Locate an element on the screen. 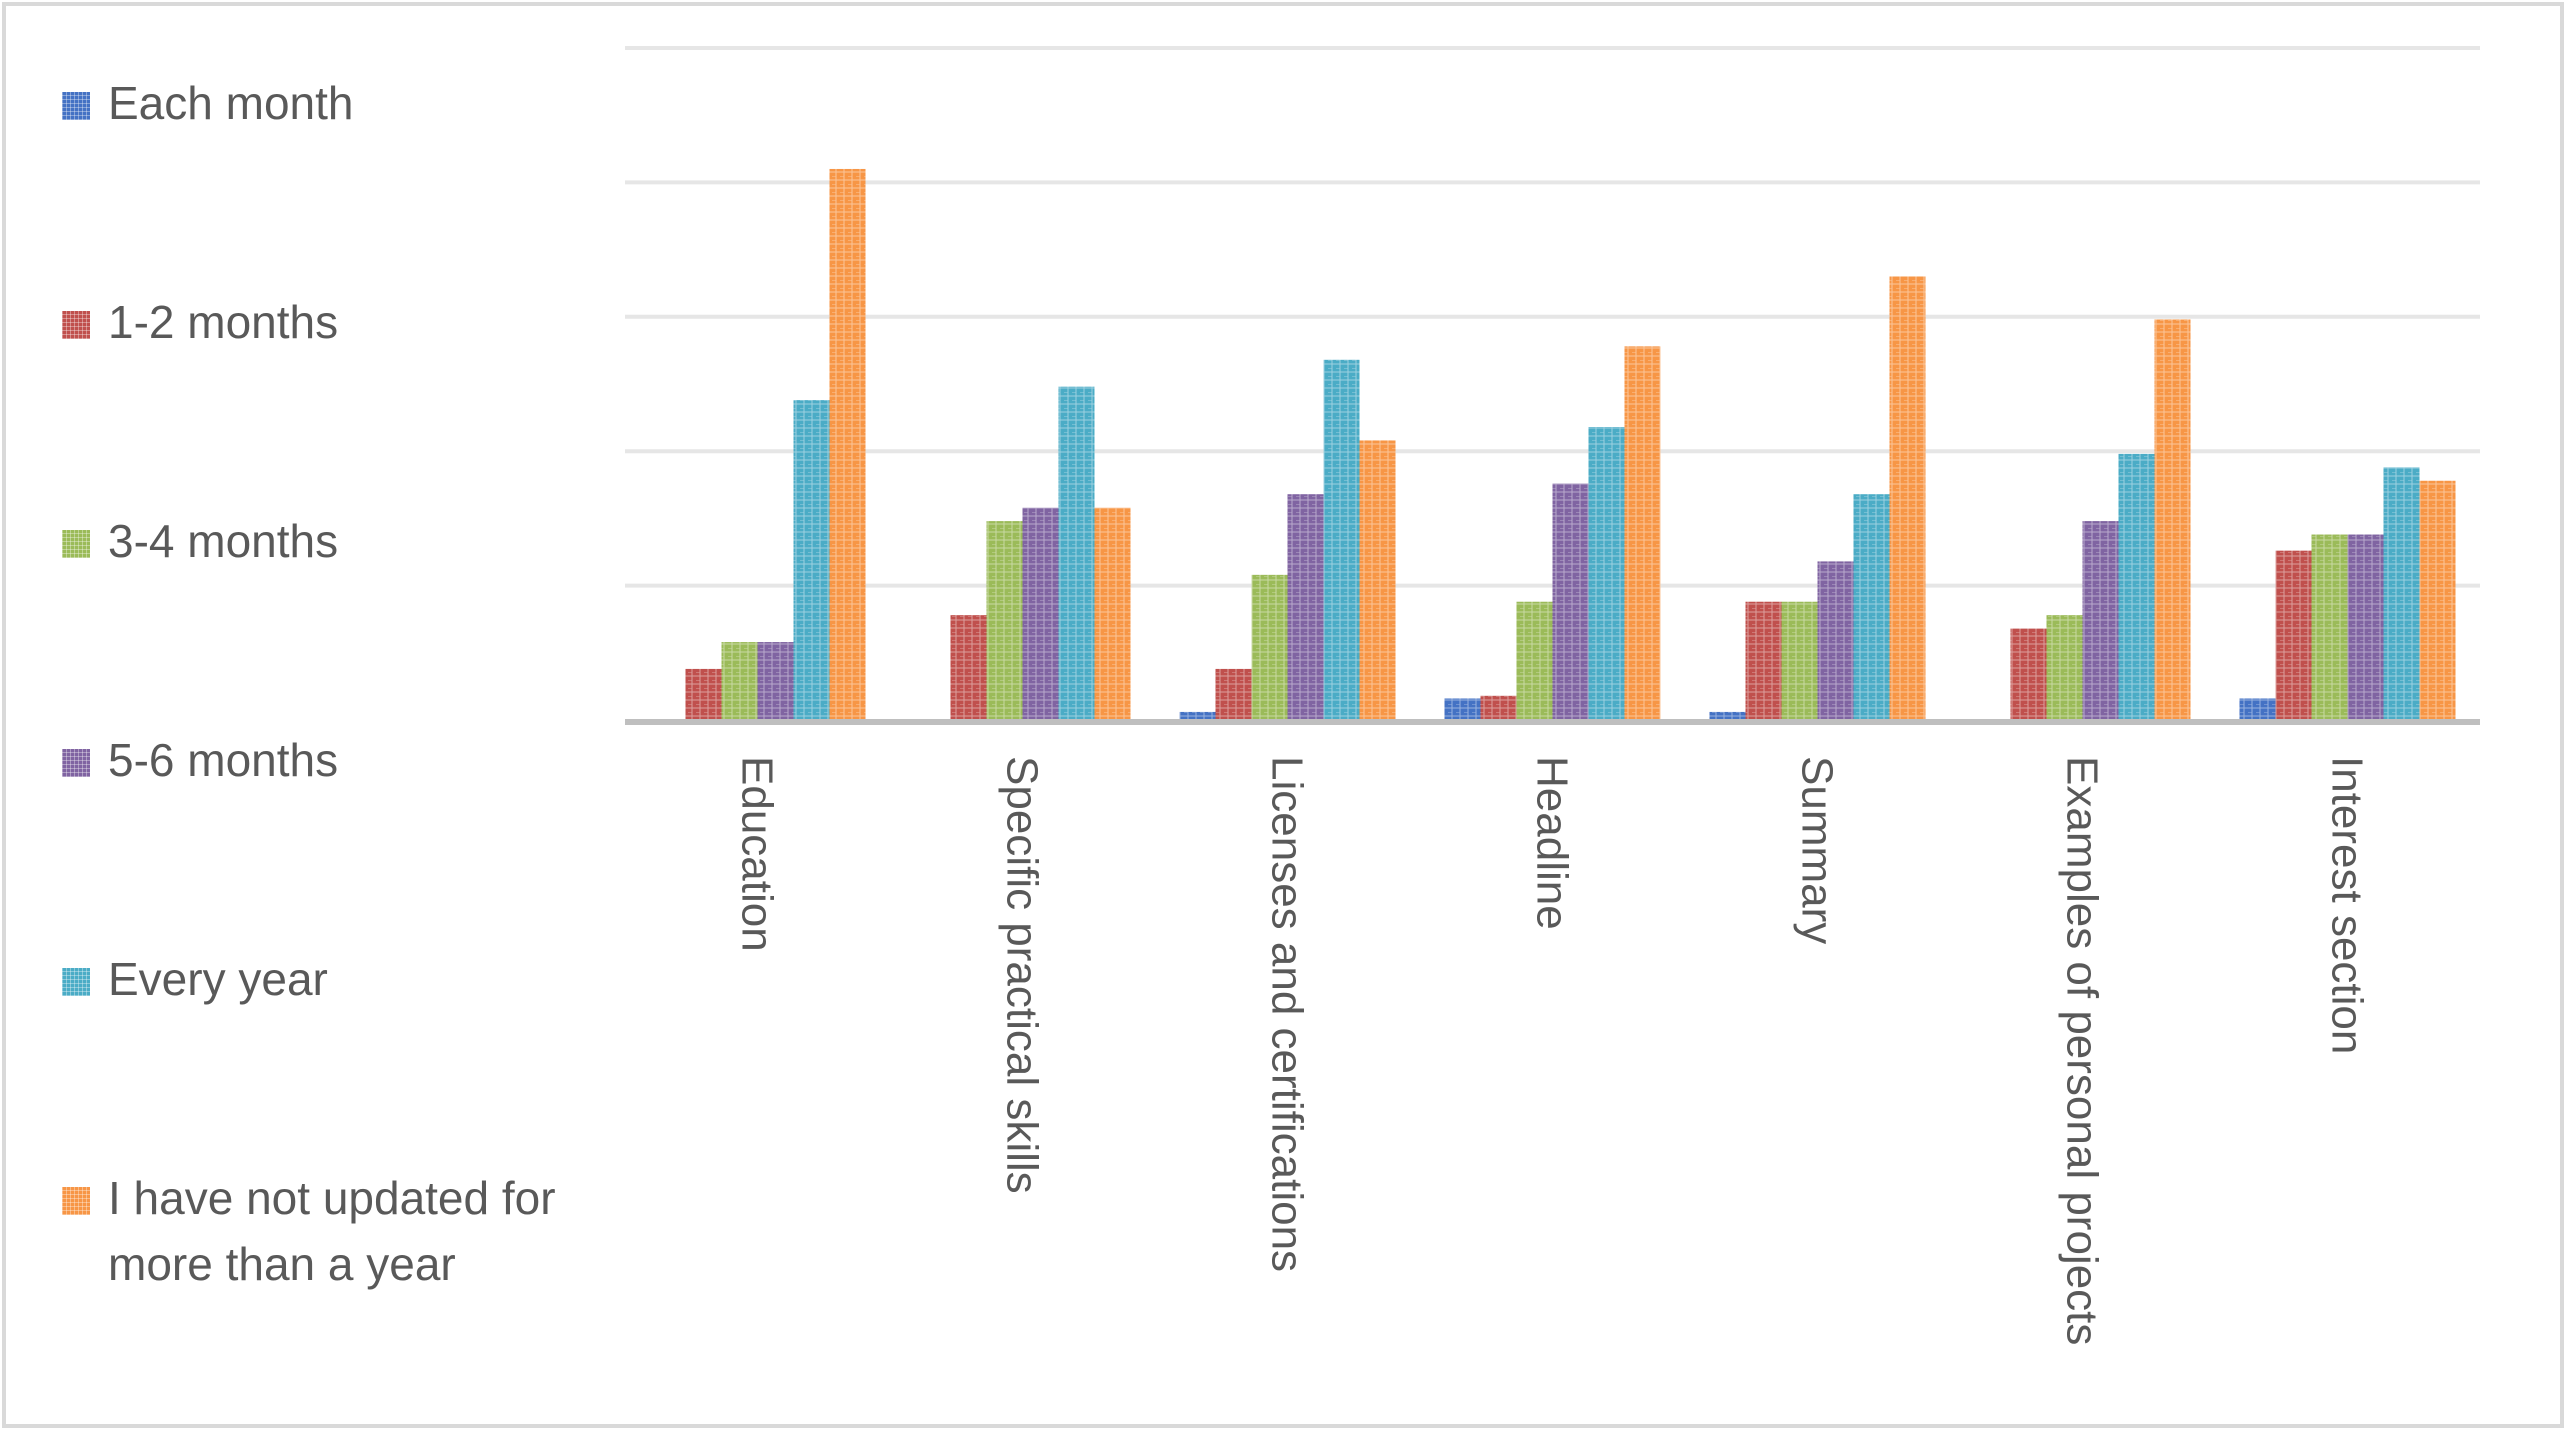 The height and width of the screenshot is (1434, 2568). category-label: Licenses and certifications is located at coordinates (1287, 1014).